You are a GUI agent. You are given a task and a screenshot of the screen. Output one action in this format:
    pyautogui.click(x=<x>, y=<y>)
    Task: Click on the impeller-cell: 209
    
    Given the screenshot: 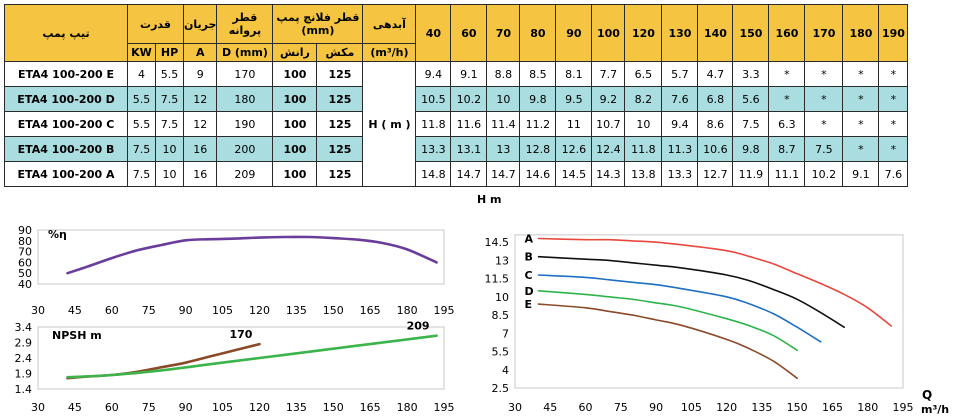 What is the action you would take?
    pyautogui.click(x=245, y=174)
    